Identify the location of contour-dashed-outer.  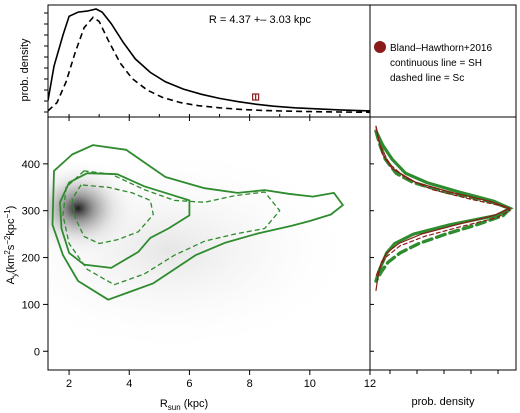
(171, 228).